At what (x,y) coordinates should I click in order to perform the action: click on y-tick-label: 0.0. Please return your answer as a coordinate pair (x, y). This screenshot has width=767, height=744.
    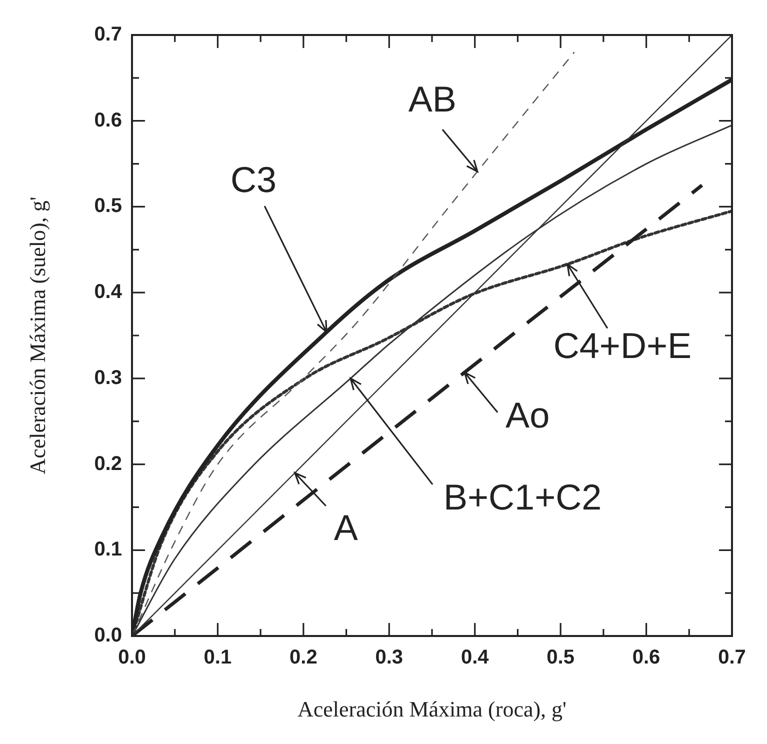
    Looking at the image, I should click on (108, 635).